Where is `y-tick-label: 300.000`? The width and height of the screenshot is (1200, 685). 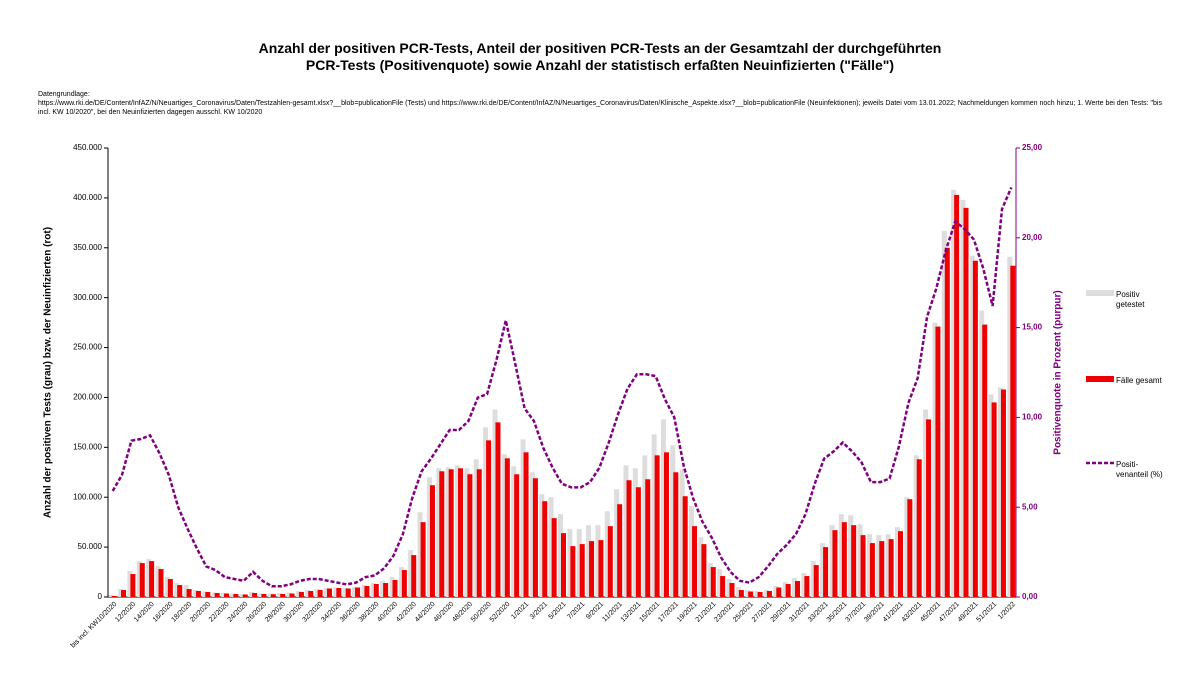
y-tick-label: 300.000 is located at coordinates (87, 297).